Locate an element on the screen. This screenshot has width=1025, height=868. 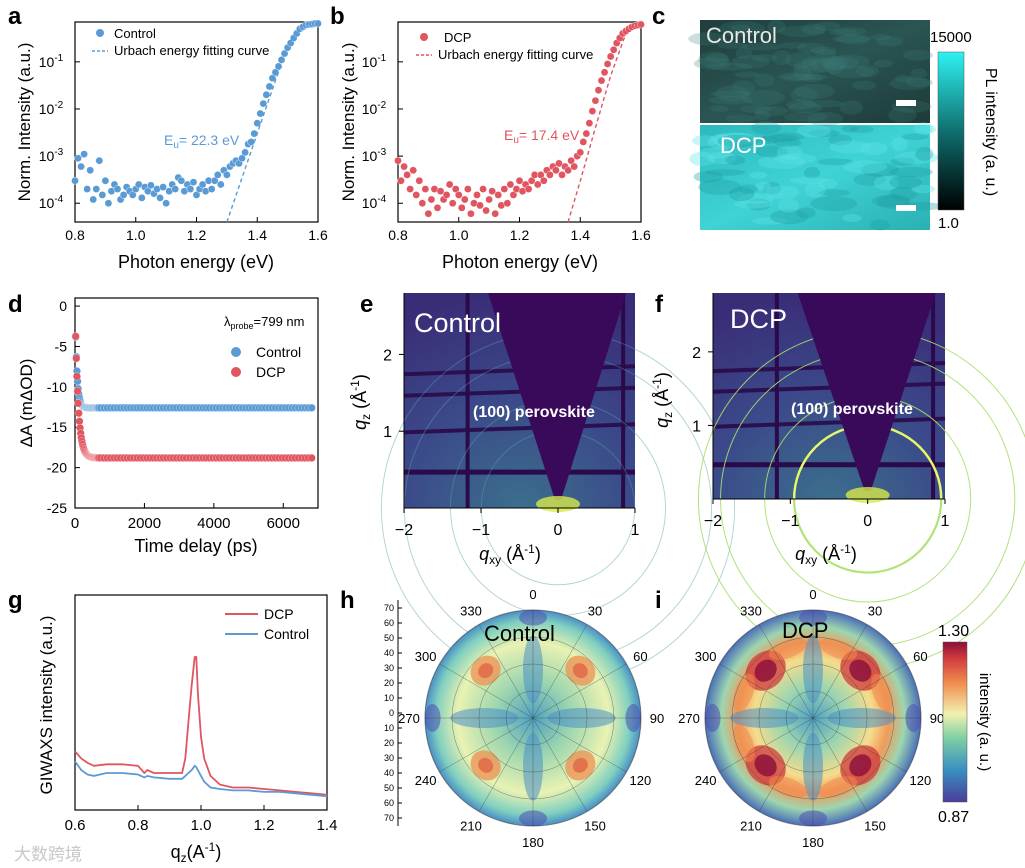
angle-labels: 0 30 60 90 120 150 180 210 240 270 300 330 is located at coordinates (531, 718).